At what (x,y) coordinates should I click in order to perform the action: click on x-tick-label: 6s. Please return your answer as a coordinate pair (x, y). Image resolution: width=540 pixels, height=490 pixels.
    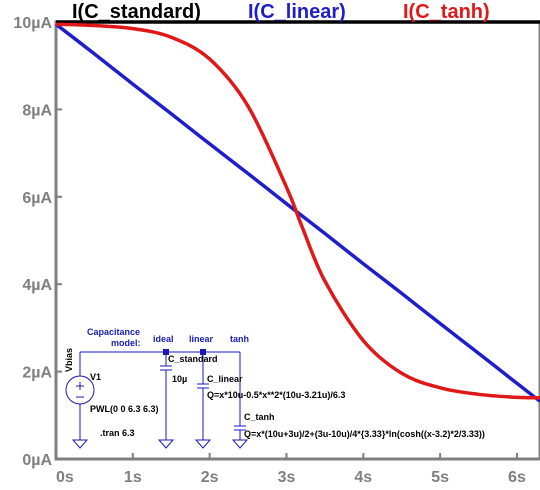
    Looking at the image, I should click on (517, 477).